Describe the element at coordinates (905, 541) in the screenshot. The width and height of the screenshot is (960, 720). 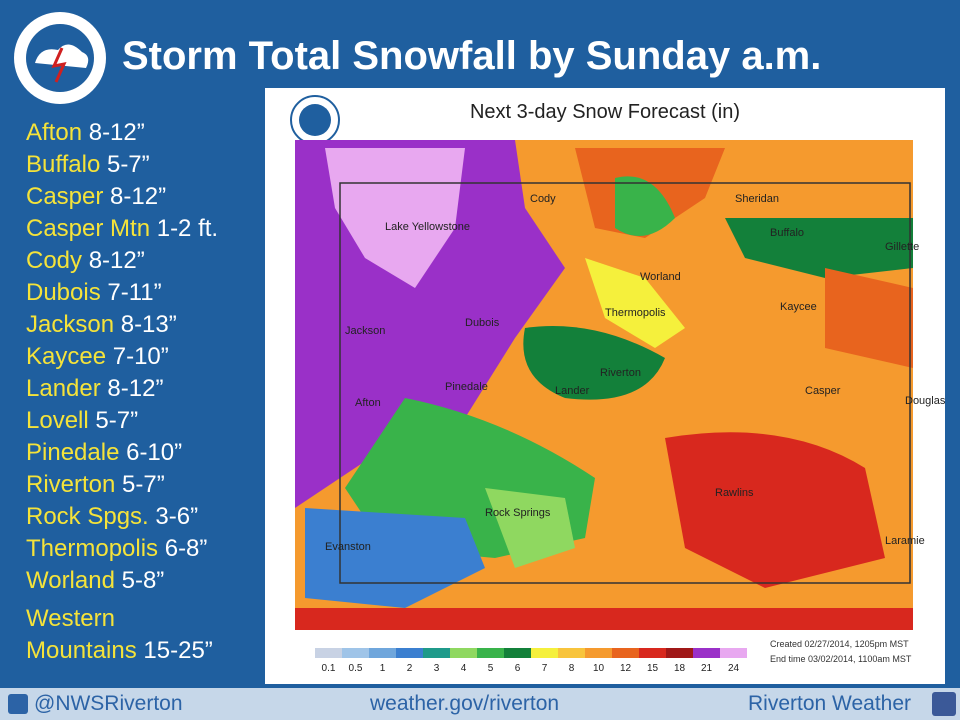
I see `city-label: Laramie` at that location.